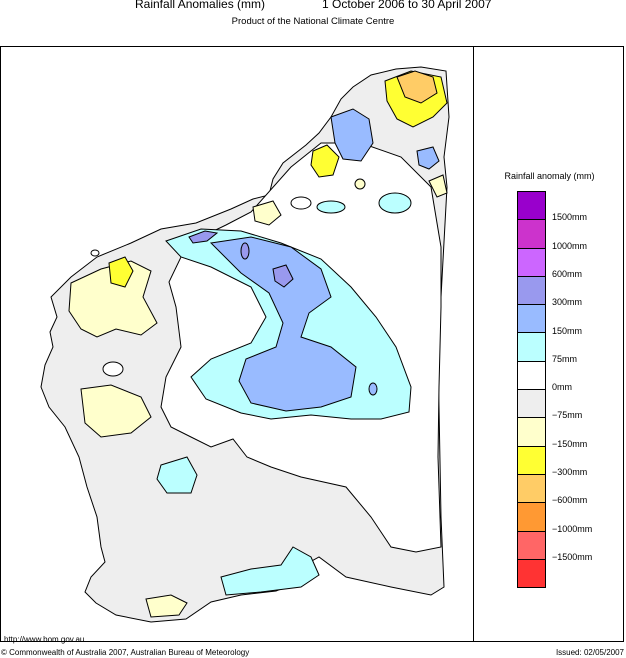 This screenshot has height=658, width=626. I want to click on legend-color-bar, so click(531, 390).